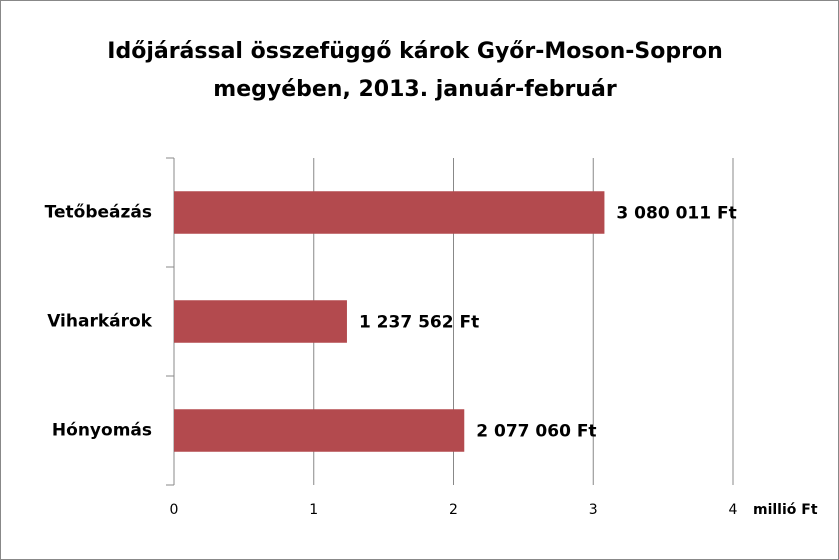 This screenshot has height=560, width=839. Describe the element at coordinates (536, 432) in the screenshot. I see `value-label: 2 077 060 Ft` at that location.